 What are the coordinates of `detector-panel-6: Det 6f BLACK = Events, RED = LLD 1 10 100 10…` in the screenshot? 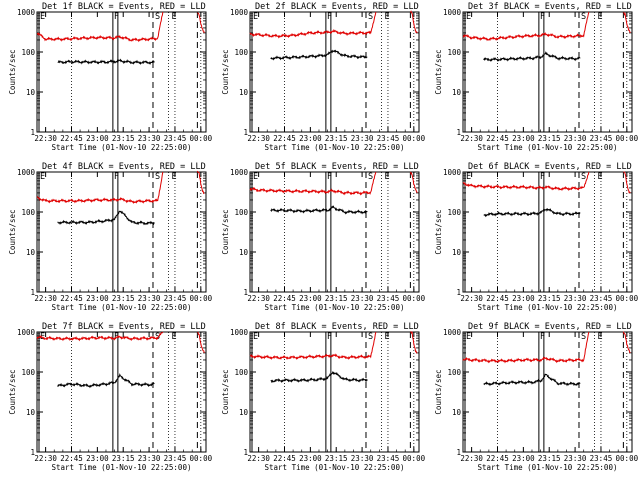 It's located at (532, 240).